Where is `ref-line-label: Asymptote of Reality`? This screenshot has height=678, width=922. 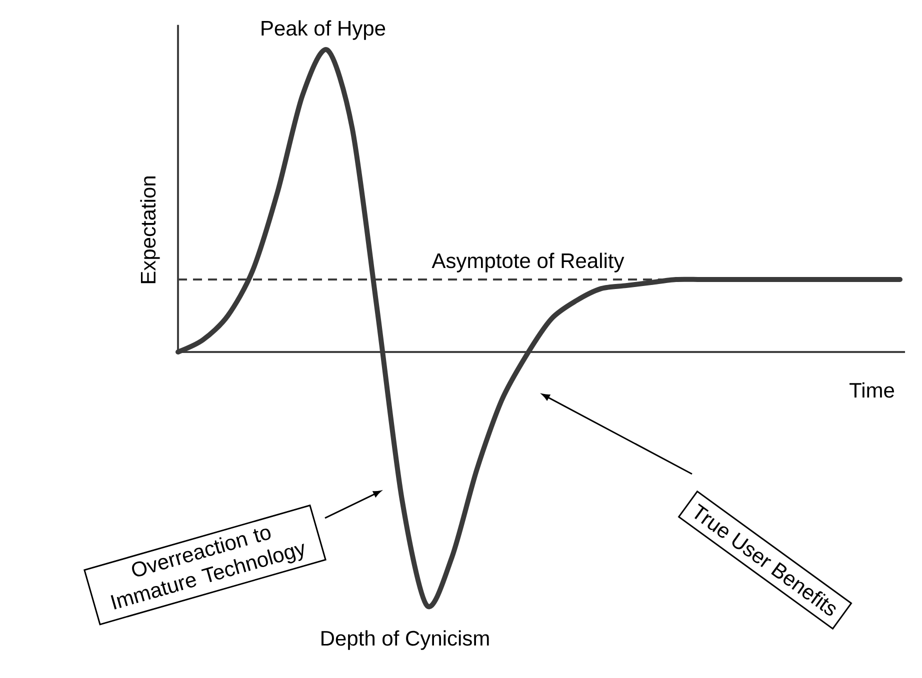 ref-line-label: Asymptote of Reality is located at coordinates (528, 262).